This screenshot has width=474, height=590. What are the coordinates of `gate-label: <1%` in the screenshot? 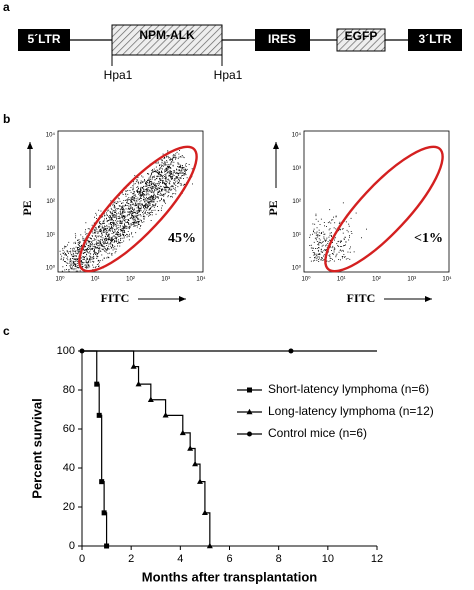 It's located at (428, 238).